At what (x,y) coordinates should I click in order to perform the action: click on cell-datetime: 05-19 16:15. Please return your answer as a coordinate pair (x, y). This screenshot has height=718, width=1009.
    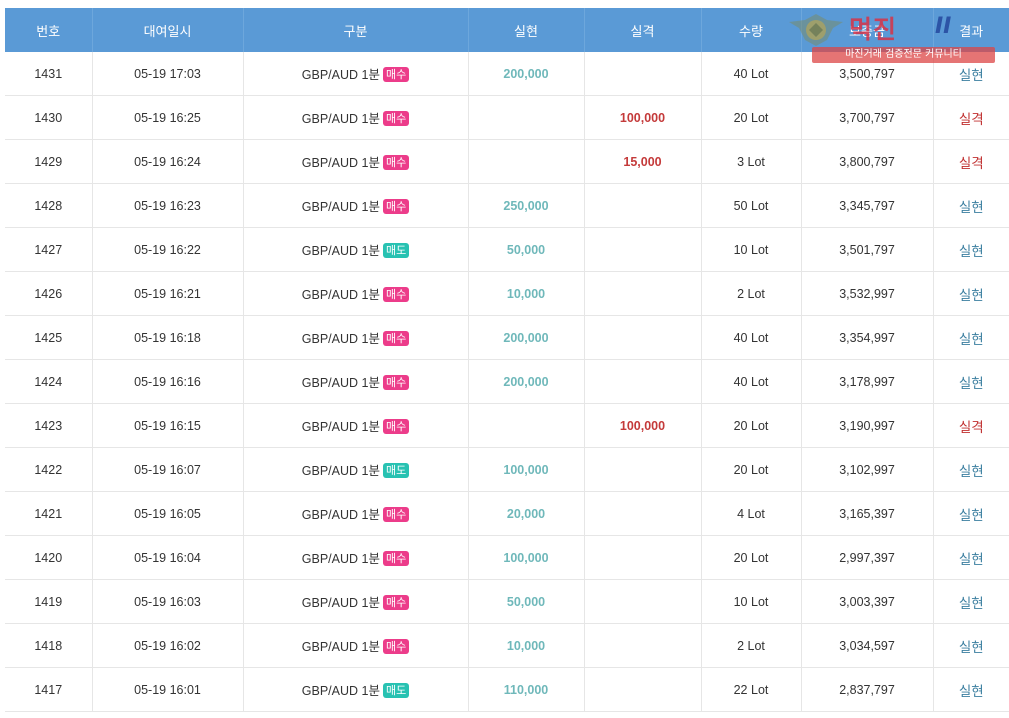
    Looking at the image, I should click on (168, 425).